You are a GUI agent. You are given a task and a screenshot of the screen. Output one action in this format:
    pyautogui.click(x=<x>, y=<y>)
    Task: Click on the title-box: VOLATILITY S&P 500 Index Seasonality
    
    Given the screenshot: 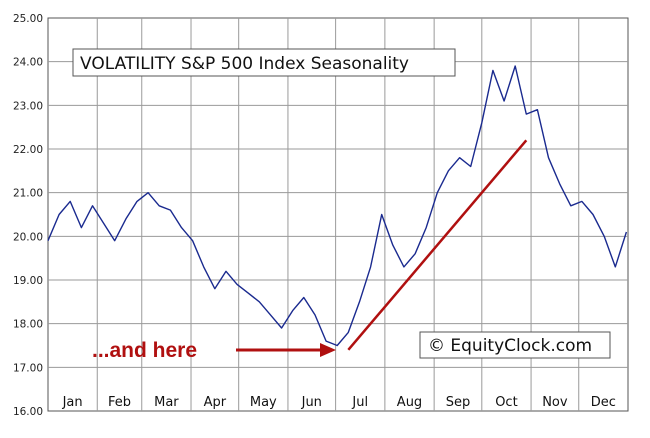 What is the action you would take?
    pyautogui.click(x=264, y=62)
    